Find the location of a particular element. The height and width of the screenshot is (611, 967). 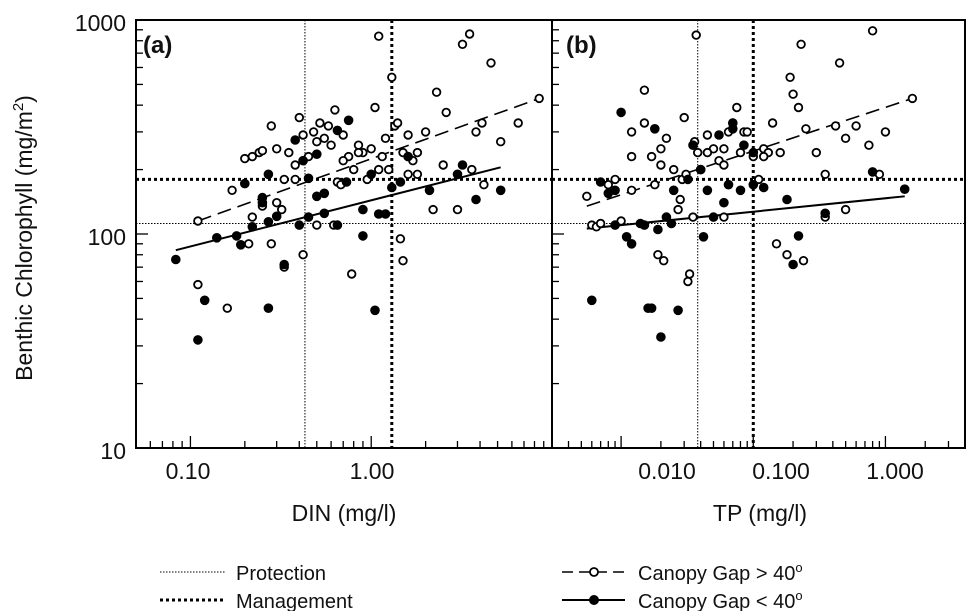

legend-gap-lt-marker is located at coordinates (594, 600).